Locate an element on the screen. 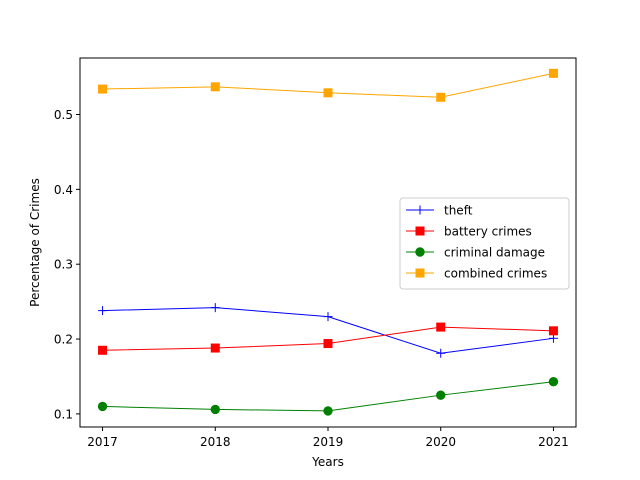 Image resolution: width=640 pixels, height=480 pixels. y-tick-label: 0.4 is located at coordinates (63, 190).